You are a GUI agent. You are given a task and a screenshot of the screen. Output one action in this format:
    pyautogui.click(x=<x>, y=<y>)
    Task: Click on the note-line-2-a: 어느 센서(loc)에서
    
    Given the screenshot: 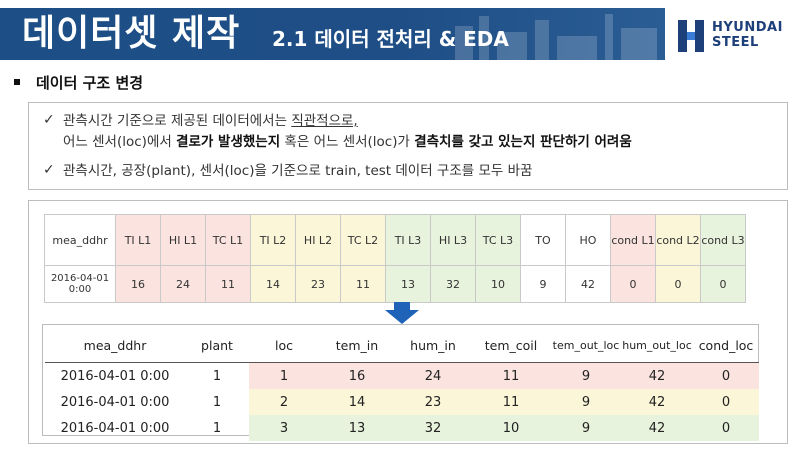 What is the action you would take?
    pyautogui.click(x=120, y=142)
    